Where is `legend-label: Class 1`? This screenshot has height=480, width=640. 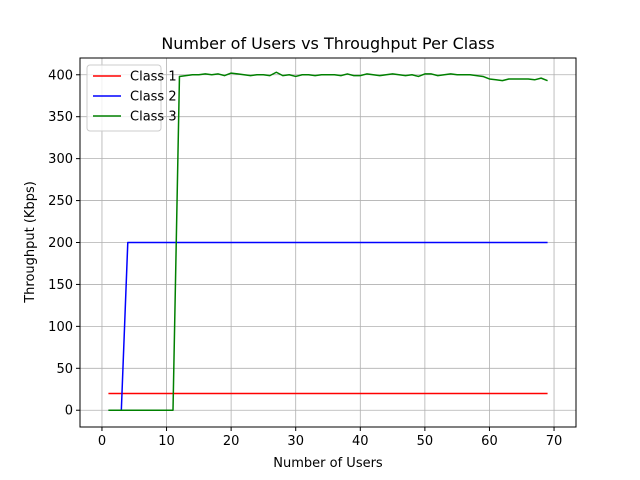
legend-label: Class 1 is located at coordinates (153, 77).